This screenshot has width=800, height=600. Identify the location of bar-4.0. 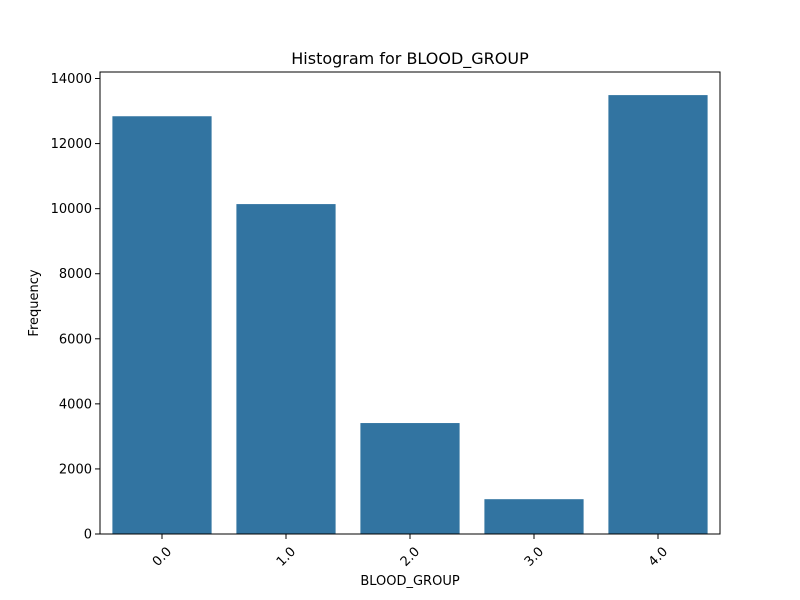
(658, 314).